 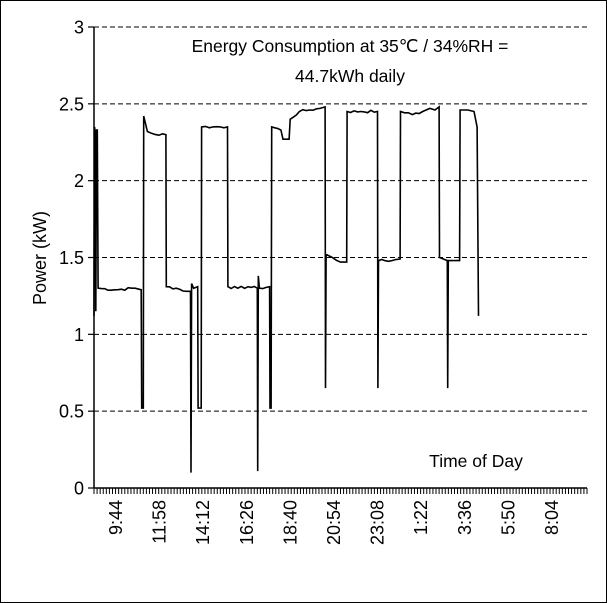 I want to click on annotation-line-2: 44.7kWh daily, so click(x=350, y=76).